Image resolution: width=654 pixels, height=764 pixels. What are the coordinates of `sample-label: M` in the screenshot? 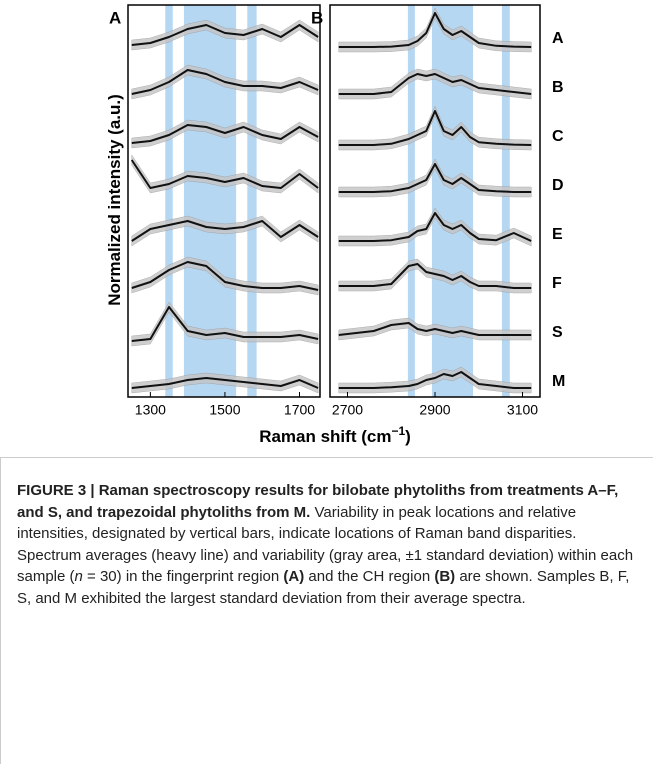 It's located at (558, 381).